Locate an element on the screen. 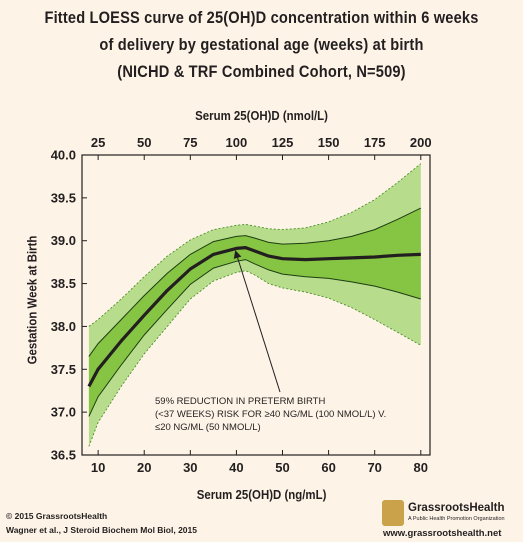 Image resolution: width=523 pixels, height=542 pixels. x2-tick-label: 100 is located at coordinates (237, 142).